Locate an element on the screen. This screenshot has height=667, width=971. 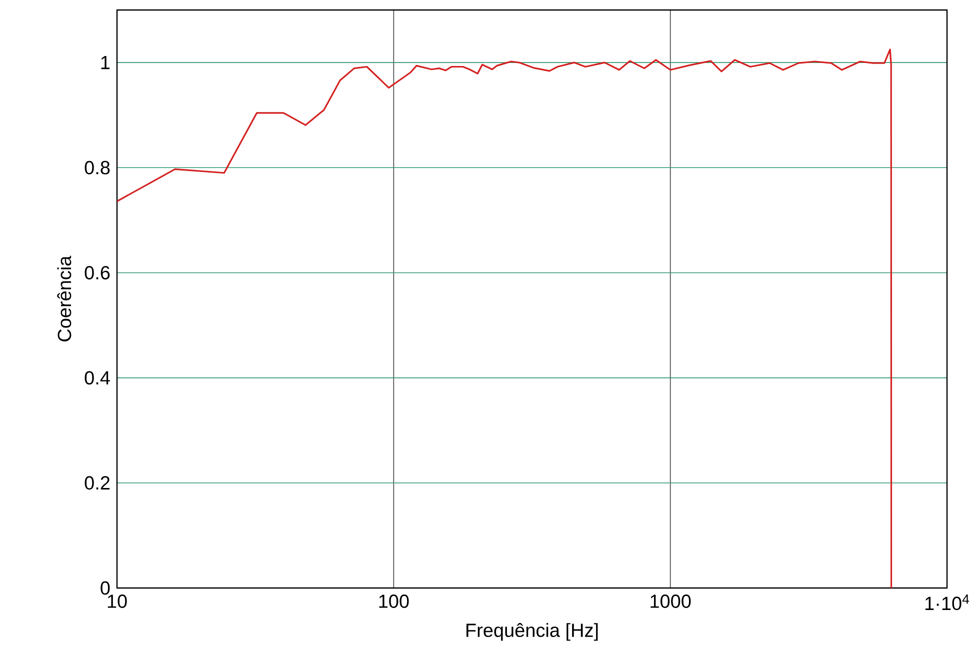
y-tick-label: 0 is located at coordinates (105, 588).